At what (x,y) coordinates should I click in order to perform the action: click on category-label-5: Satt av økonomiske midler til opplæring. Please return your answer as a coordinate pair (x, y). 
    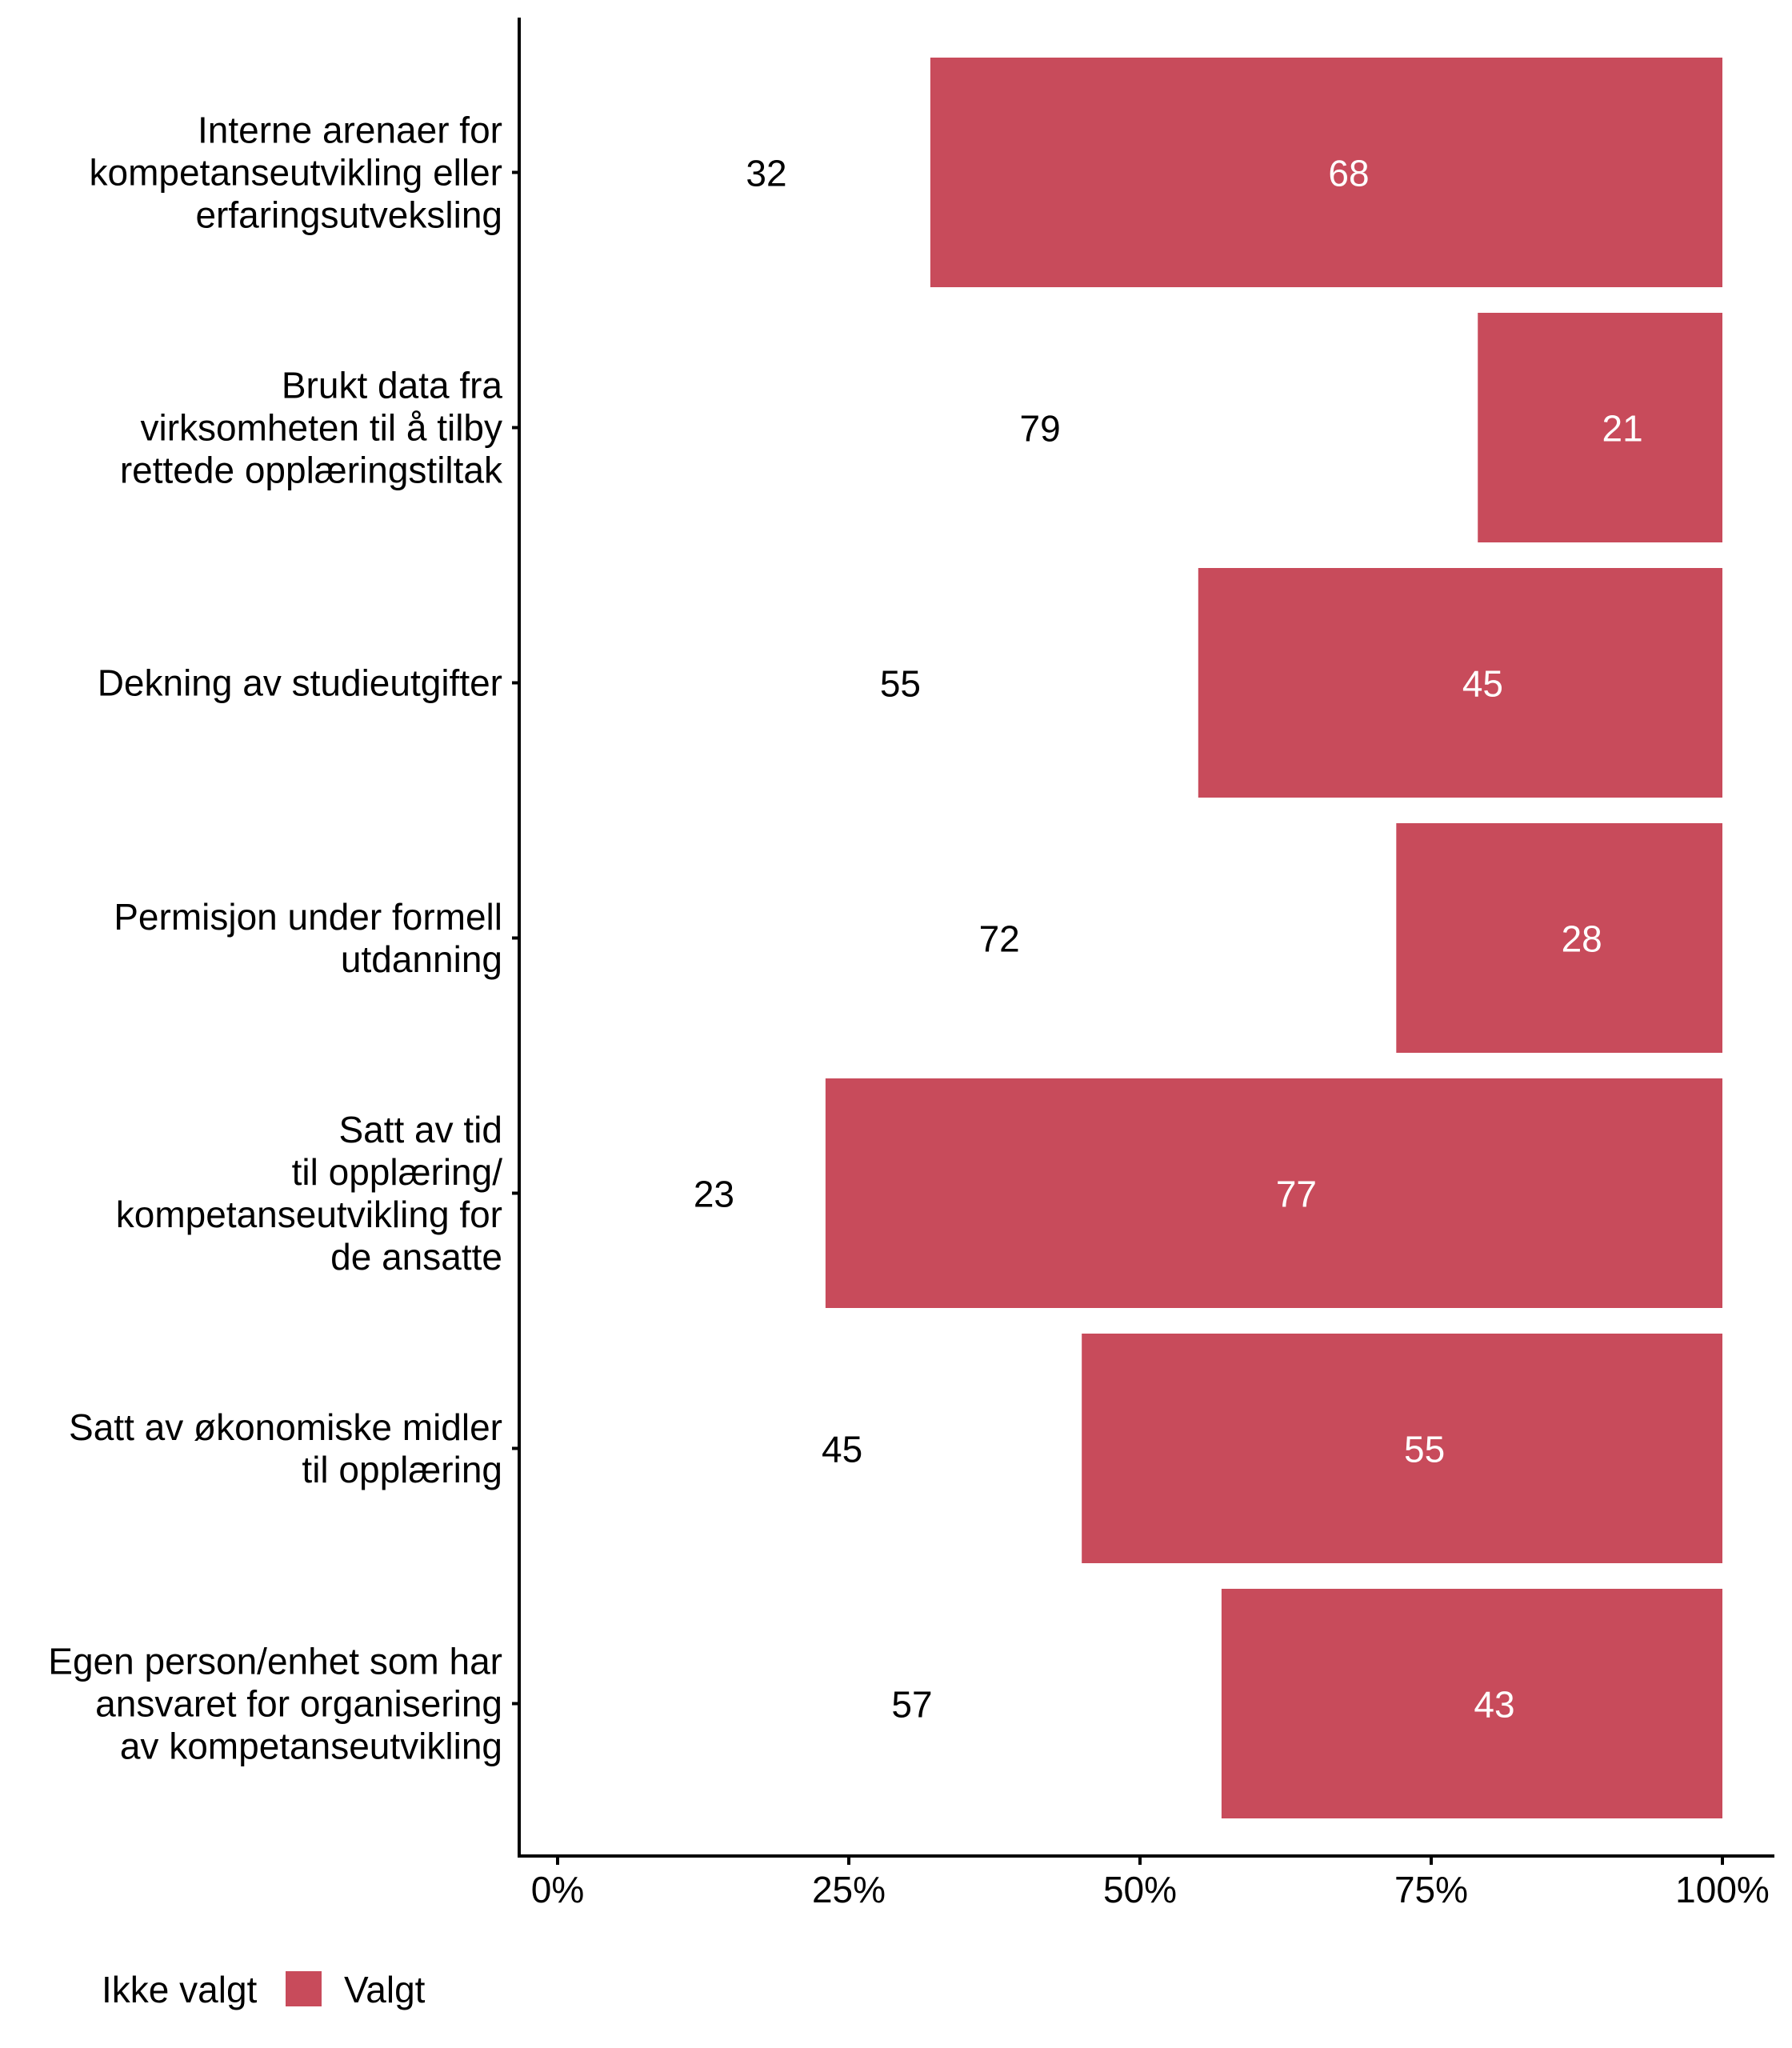
    Looking at the image, I should click on (285, 1448).